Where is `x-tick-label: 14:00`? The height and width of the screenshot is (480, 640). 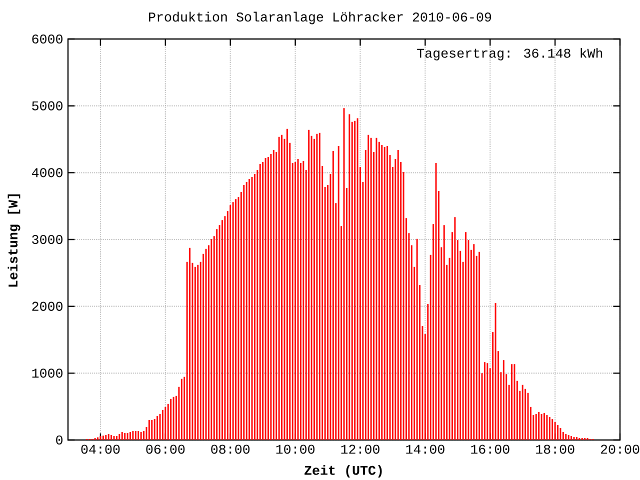
x-tick-label: 14:00 is located at coordinates (425, 449).